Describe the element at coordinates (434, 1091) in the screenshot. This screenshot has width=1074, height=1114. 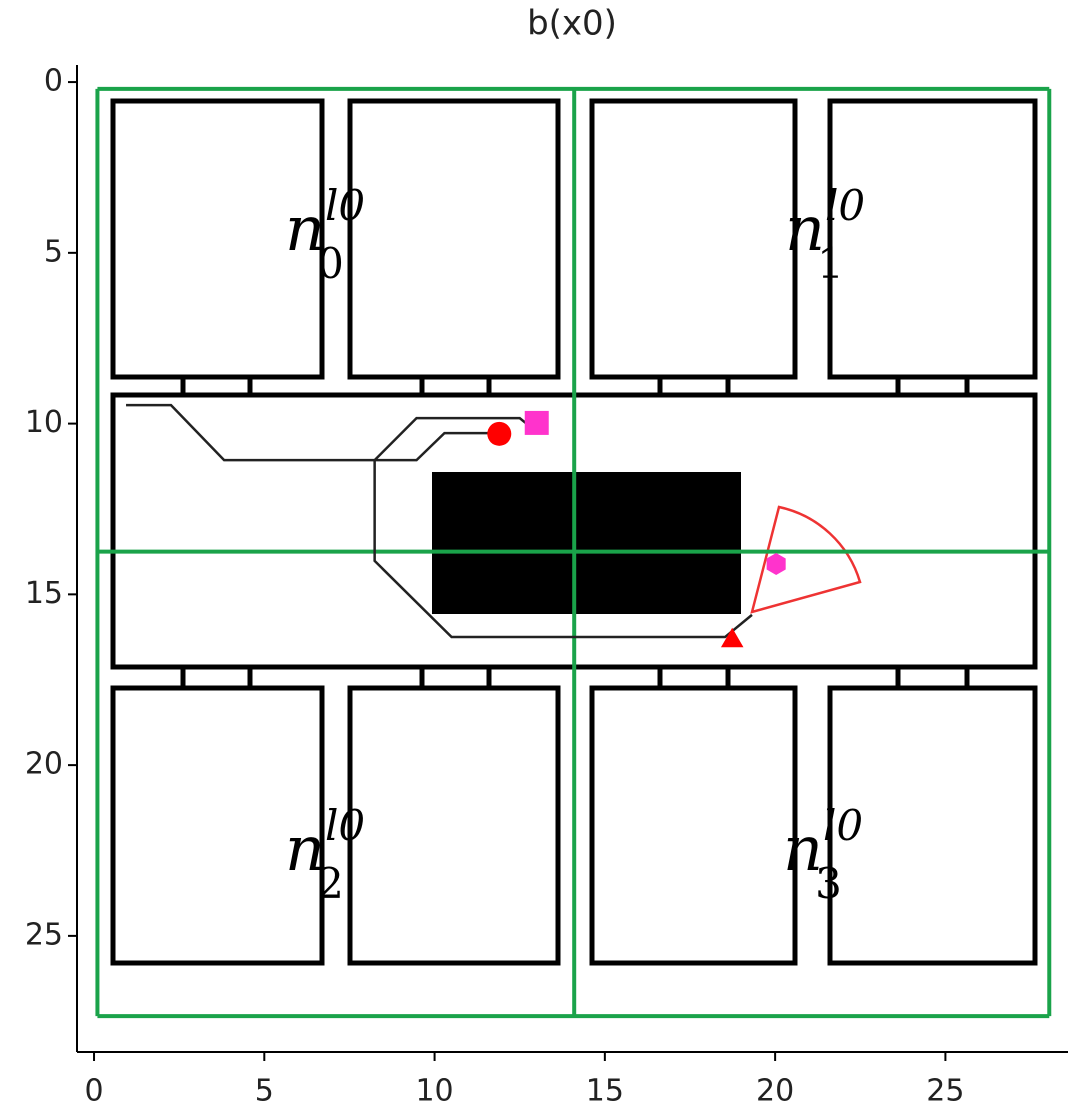
I see `x-tick-label: 10` at that location.